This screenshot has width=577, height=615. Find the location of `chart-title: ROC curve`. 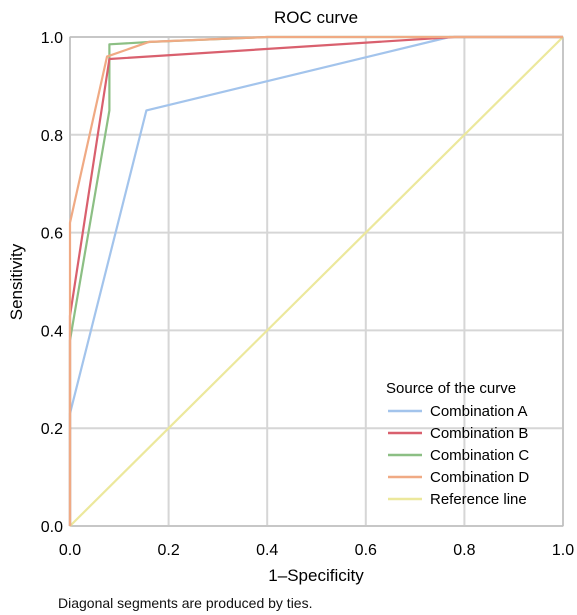

chart-title: ROC curve is located at coordinates (316, 17).